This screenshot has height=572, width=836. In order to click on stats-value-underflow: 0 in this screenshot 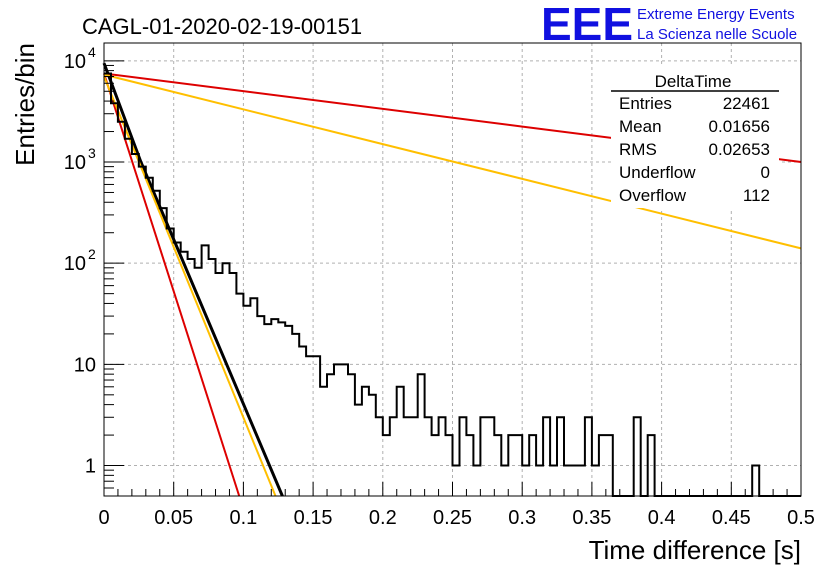, I will do `click(765, 172)`.